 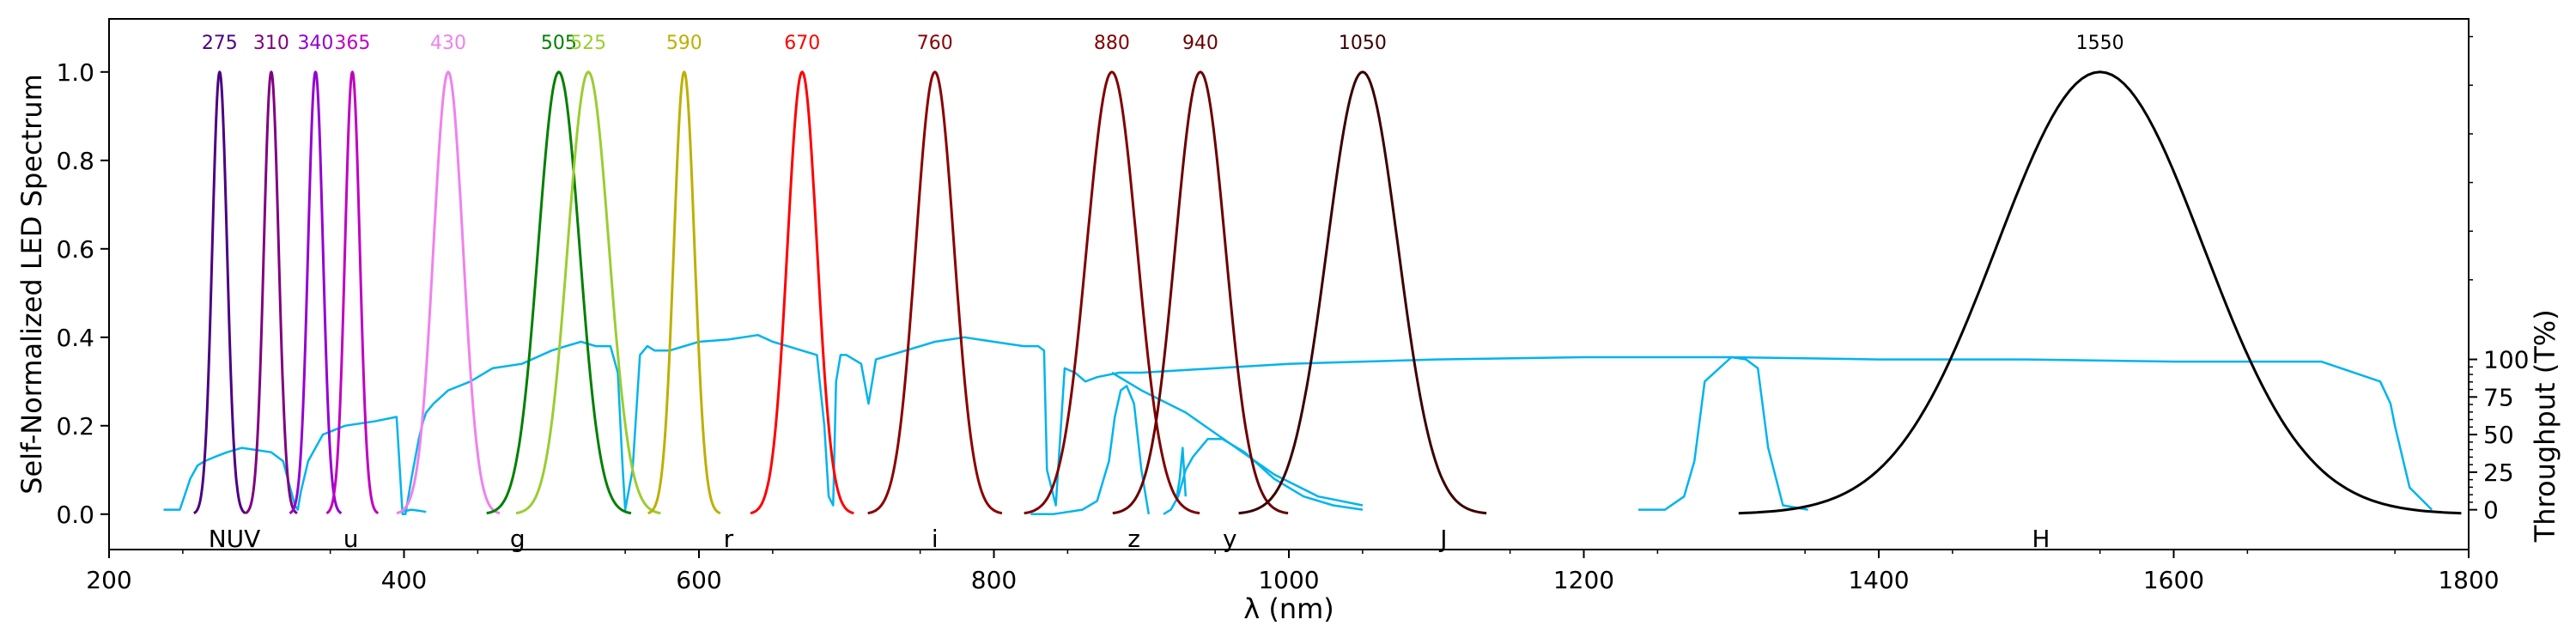 I want to click on x-tick-label: 800, so click(x=994, y=580).